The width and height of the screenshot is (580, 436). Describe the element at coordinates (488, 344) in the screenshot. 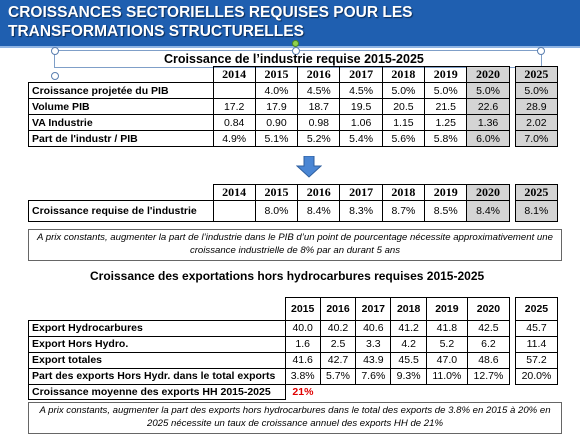

I see `cell: 6.2` at that location.